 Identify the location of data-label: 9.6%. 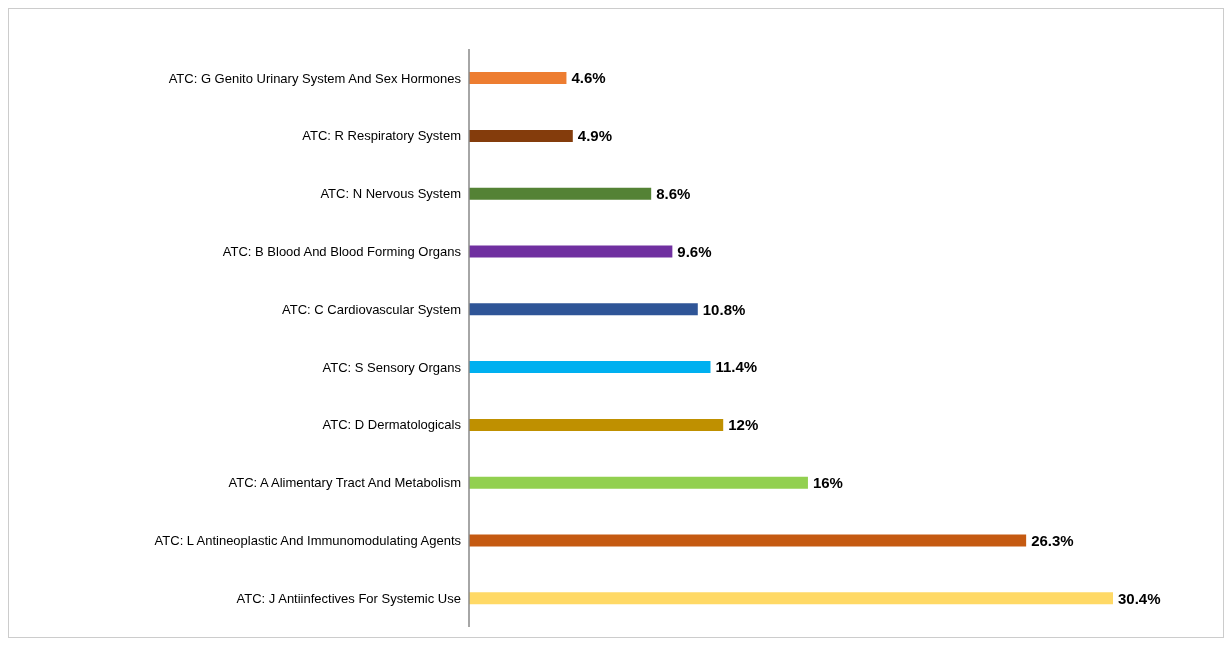
(694, 251).